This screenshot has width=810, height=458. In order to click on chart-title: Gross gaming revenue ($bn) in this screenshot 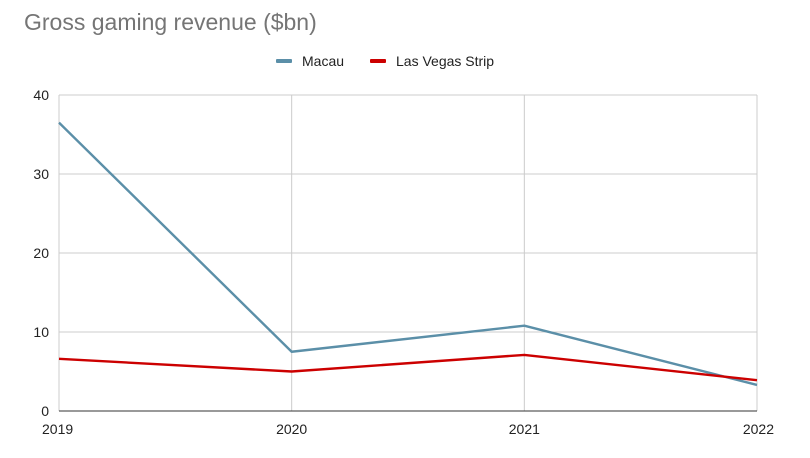, I will do `click(170, 22)`.